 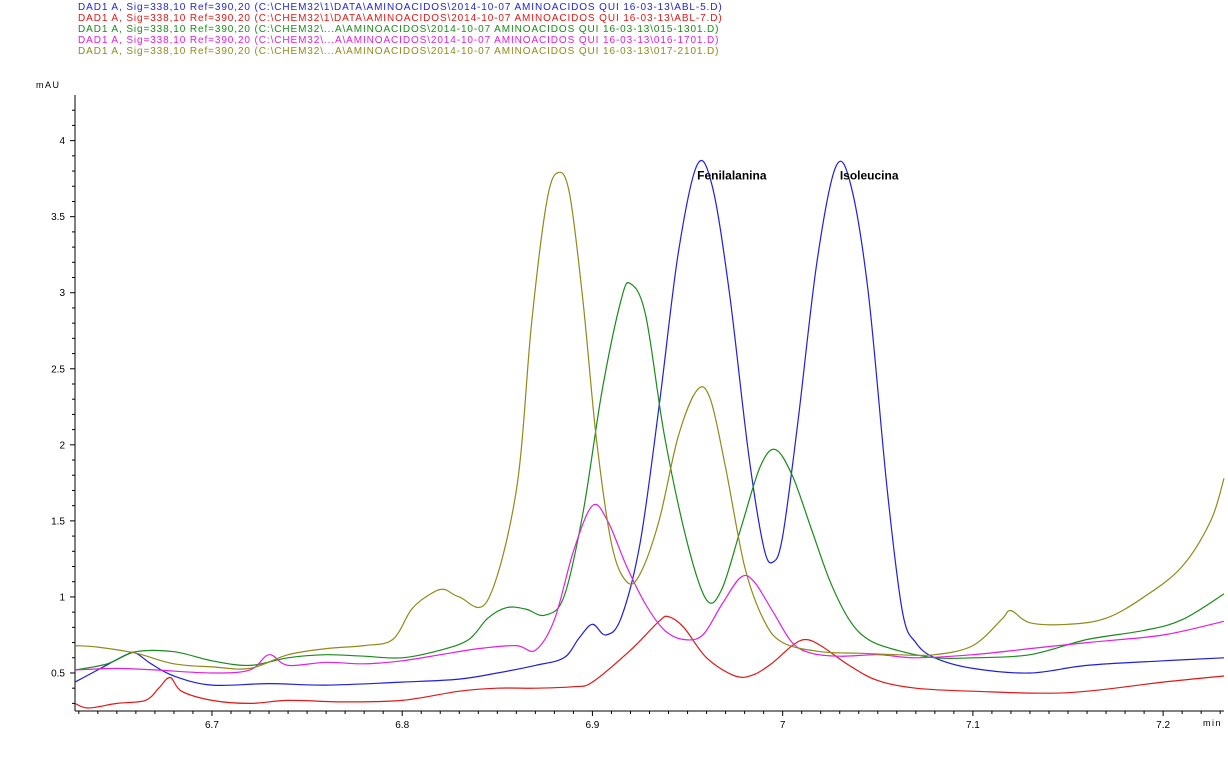 What do you see at coordinates (783, 725) in the screenshot?
I see `x-tick-label: 7` at bounding box center [783, 725].